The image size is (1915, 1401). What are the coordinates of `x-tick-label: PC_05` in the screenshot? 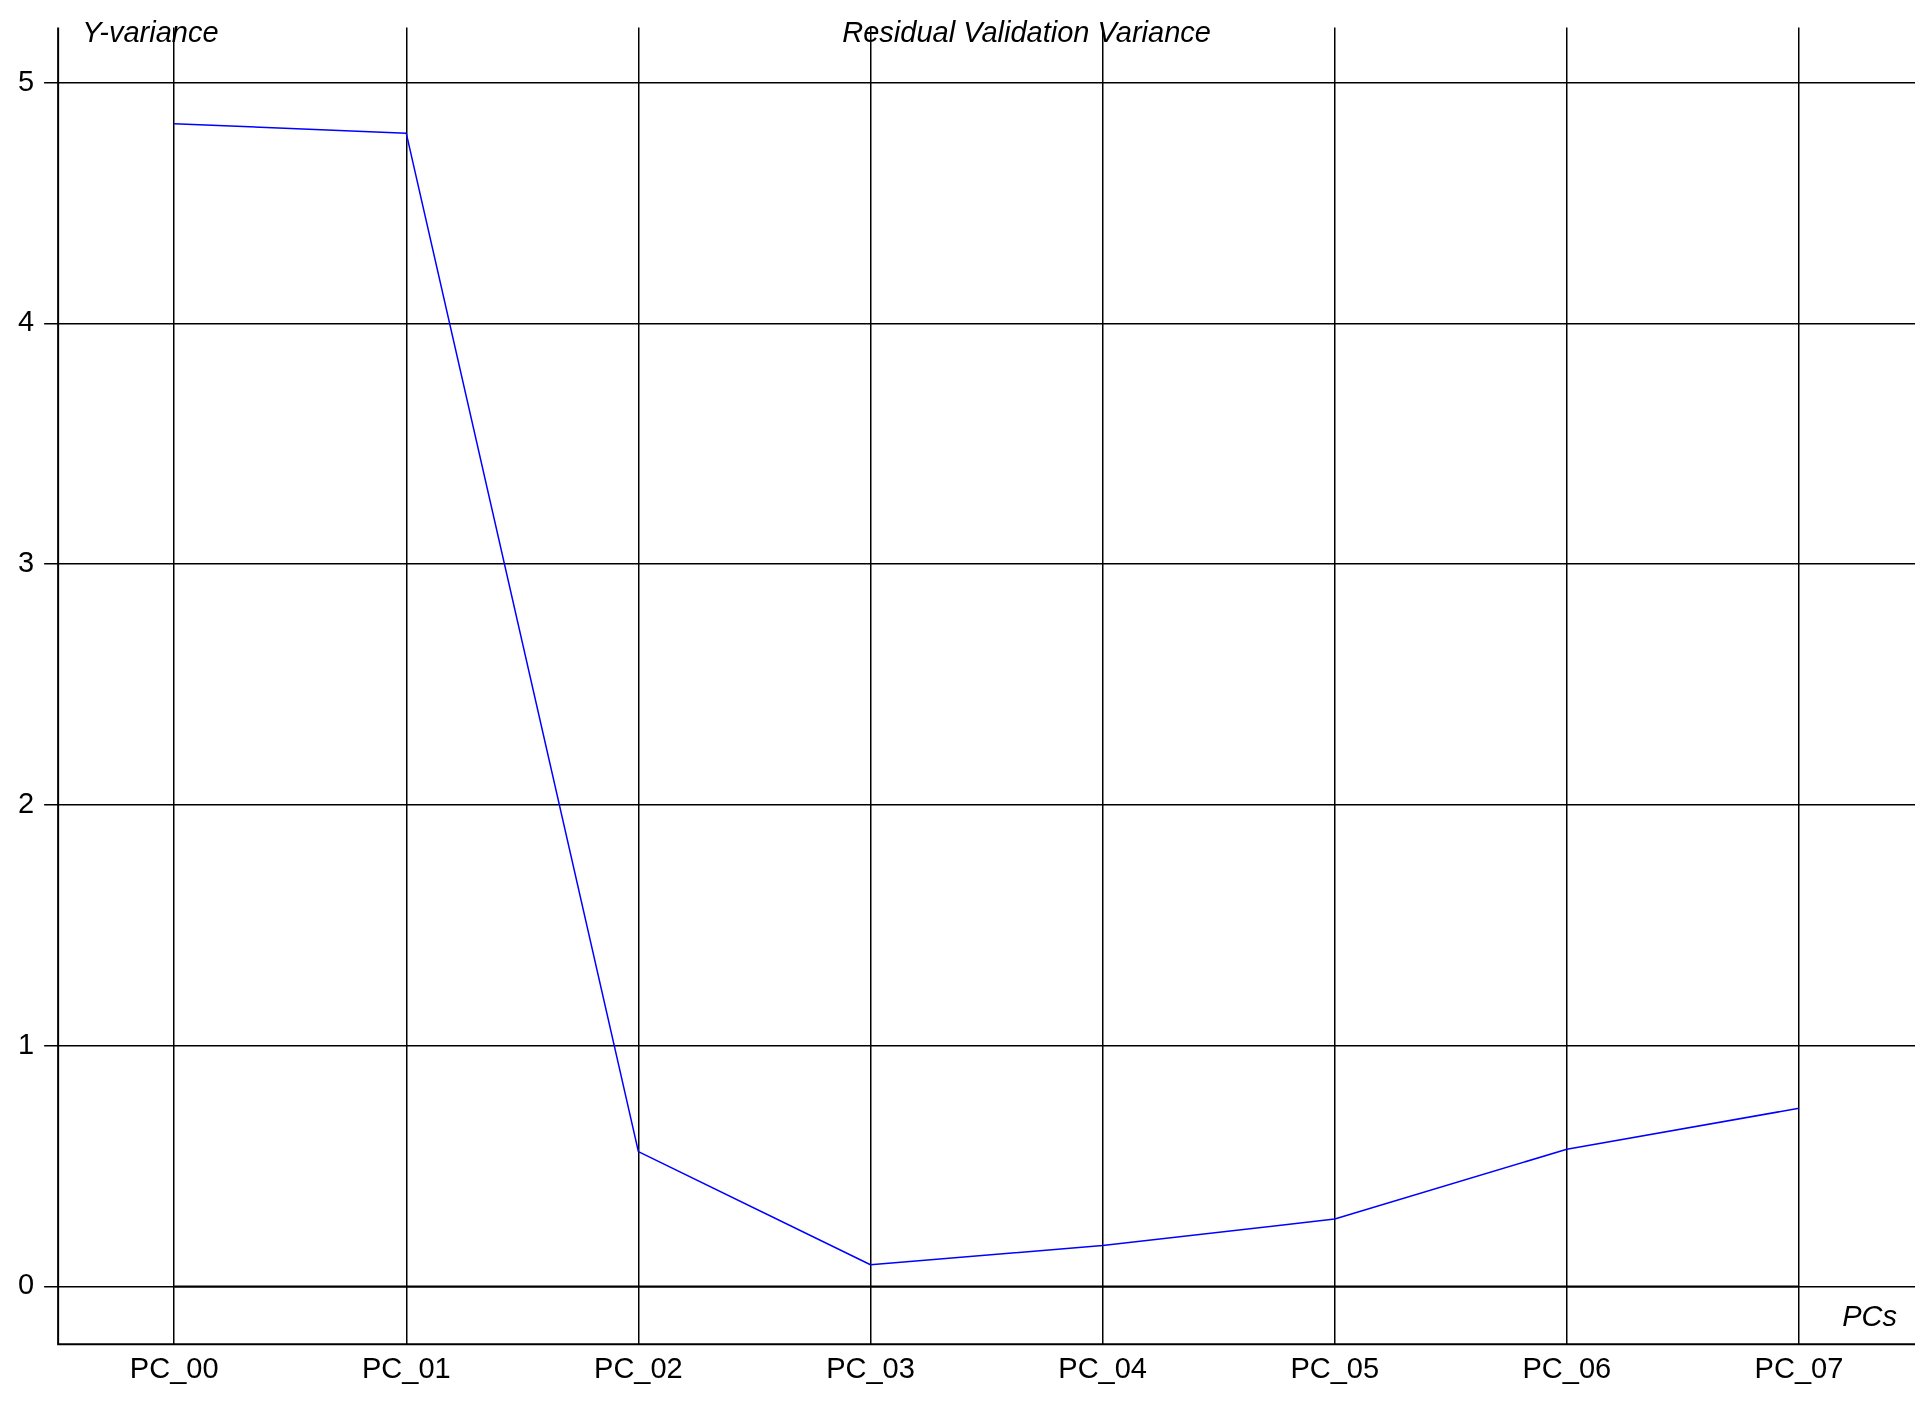 It's located at (1335, 1367).